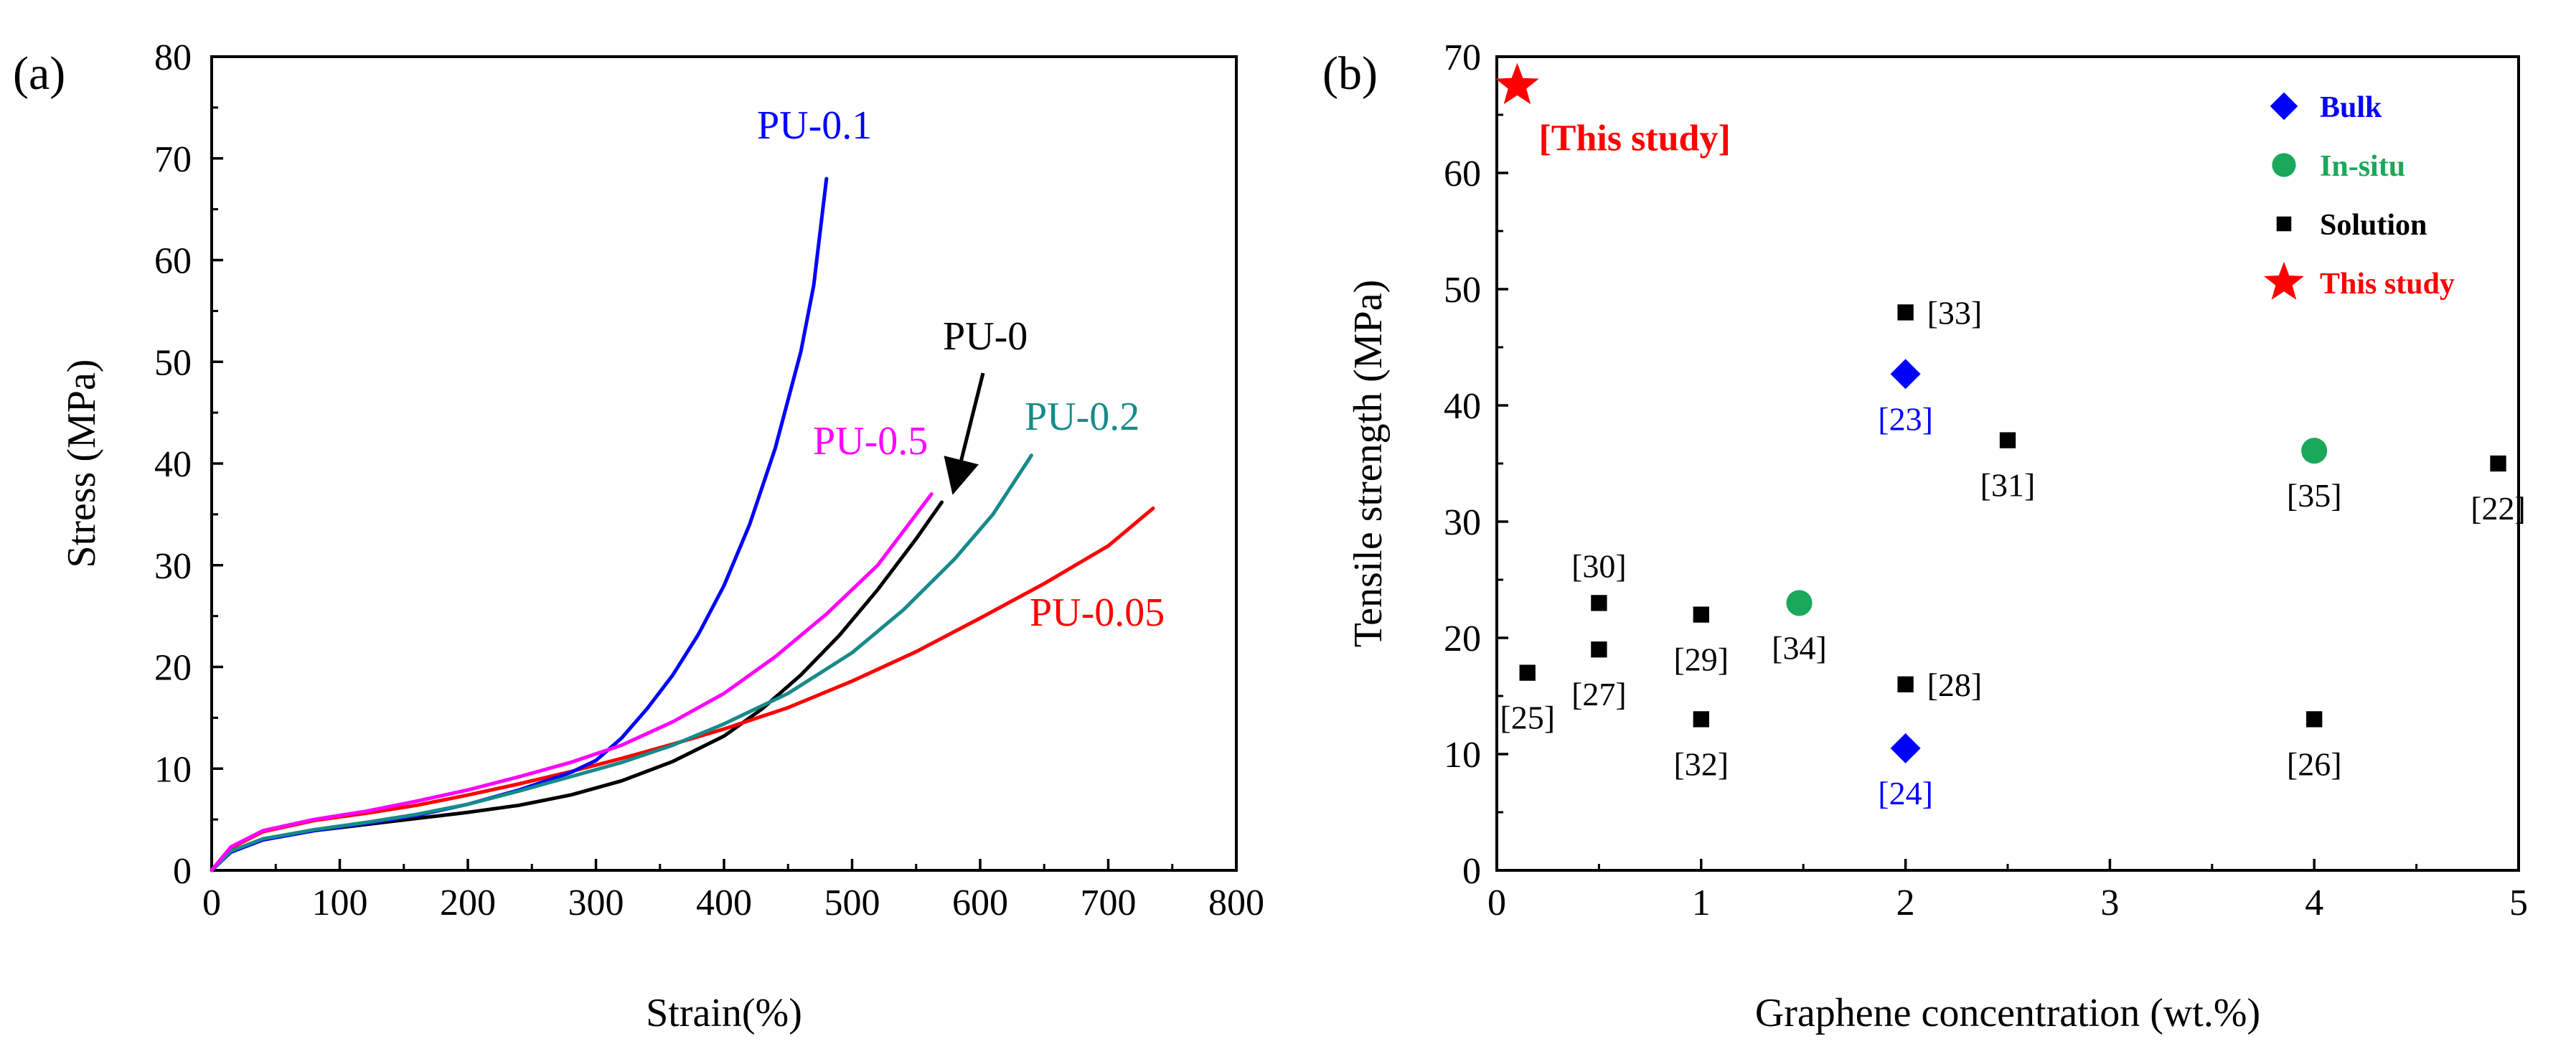 The width and height of the screenshot is (2576, 1049). Describe the element at coordinates (2284, 280) in the screenshot. I see `legend-marker-this-study` at that location.